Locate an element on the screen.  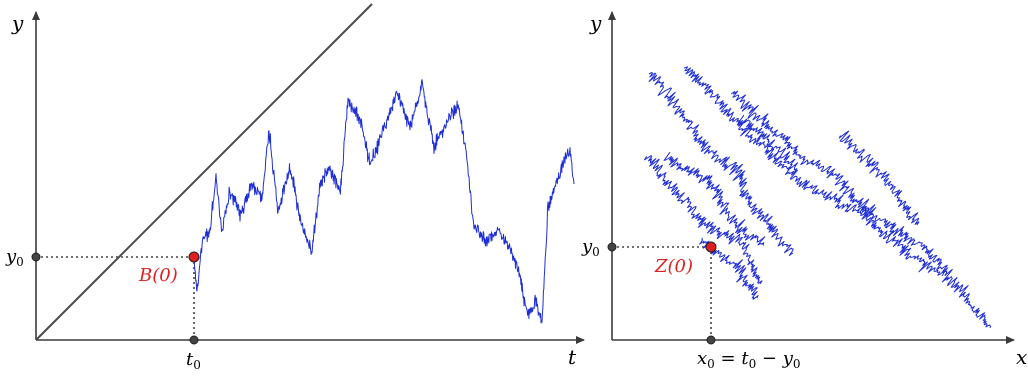
b0-point is located at coordinates (194, 257).